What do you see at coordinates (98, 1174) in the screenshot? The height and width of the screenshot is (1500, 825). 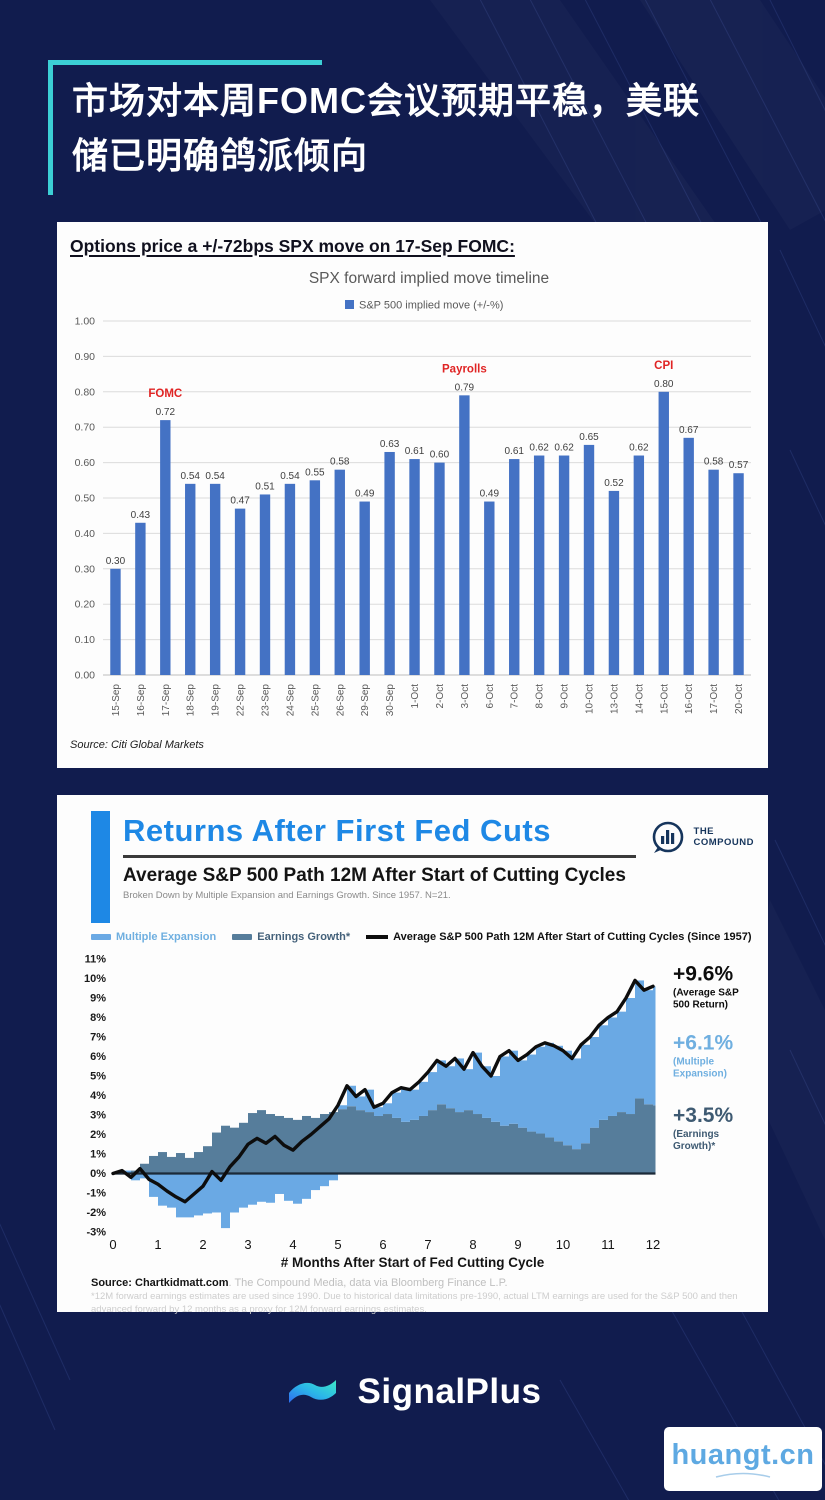 I see `svg-text: 0%` at bounding box center [98, 1174].